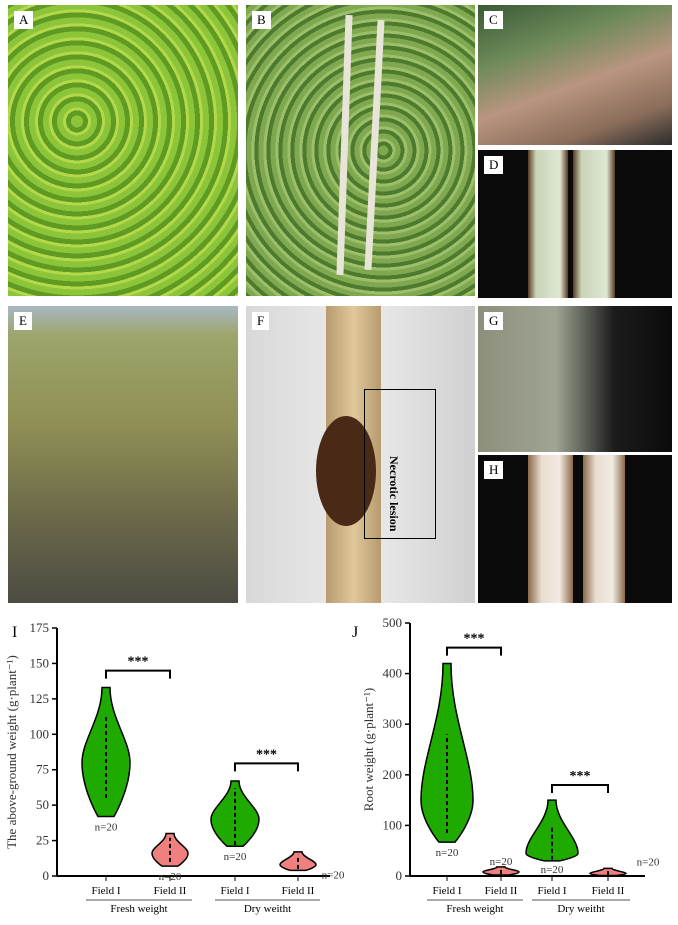 This screenshot has width=678, height=925. I want to click on lesion-image, so click(346, 471).